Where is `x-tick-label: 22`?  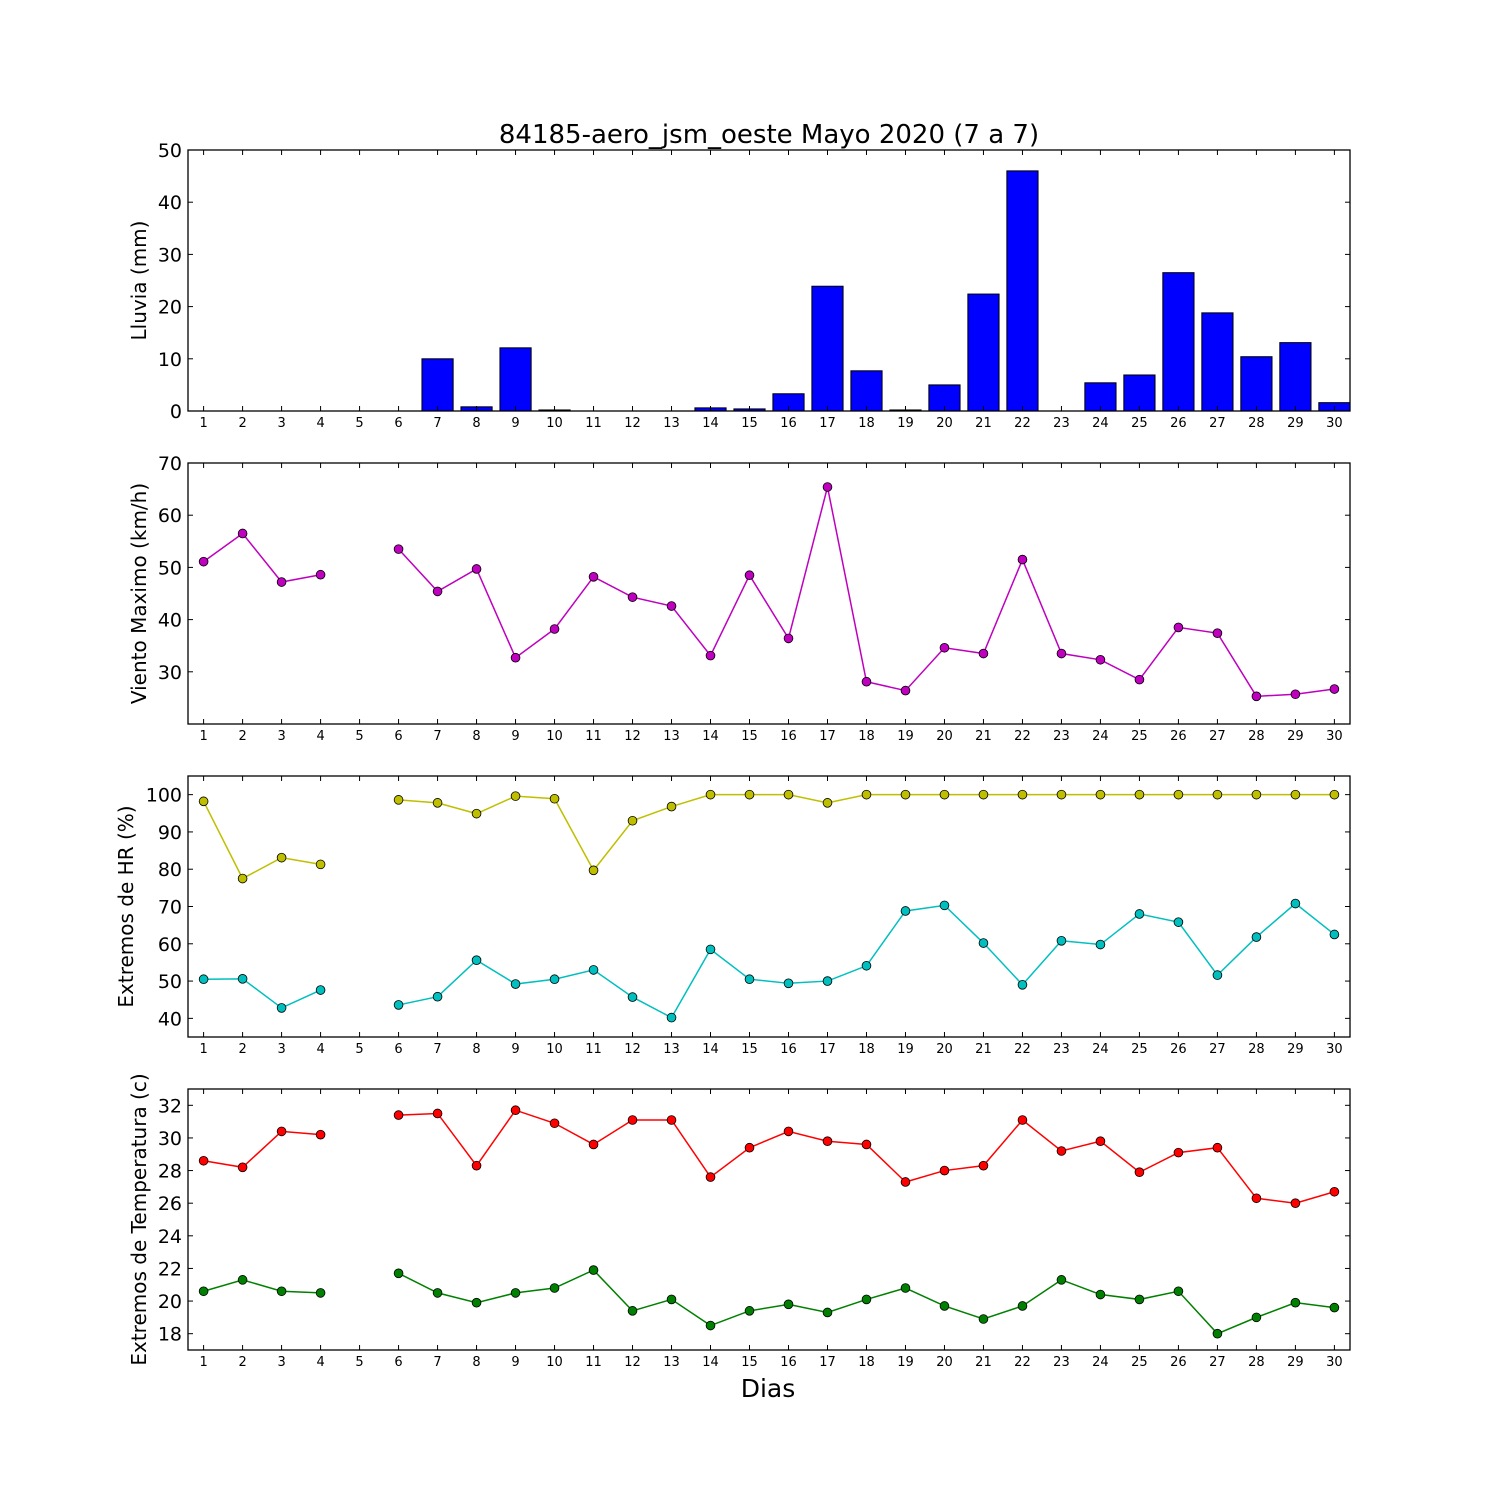
x-tick-label: 22 is located at coordinates (1022, 736).